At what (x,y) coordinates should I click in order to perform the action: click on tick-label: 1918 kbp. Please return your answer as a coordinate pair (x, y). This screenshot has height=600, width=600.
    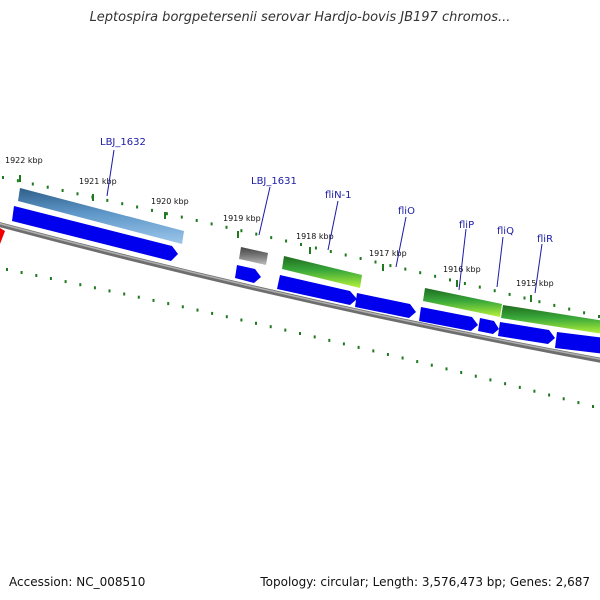
    Looking at the image, I should click on (315, 236).